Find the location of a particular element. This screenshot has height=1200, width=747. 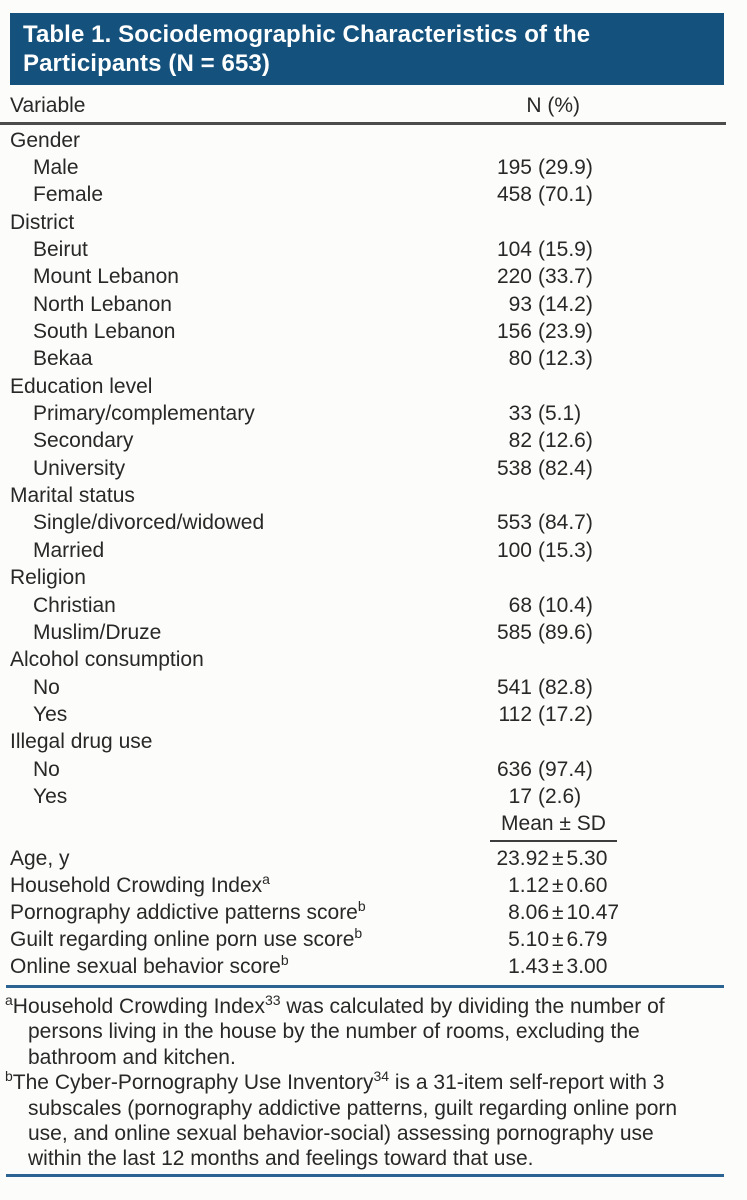

row-label: Guilt regarding online porn use scoreb is located at coordinates (186, 937).